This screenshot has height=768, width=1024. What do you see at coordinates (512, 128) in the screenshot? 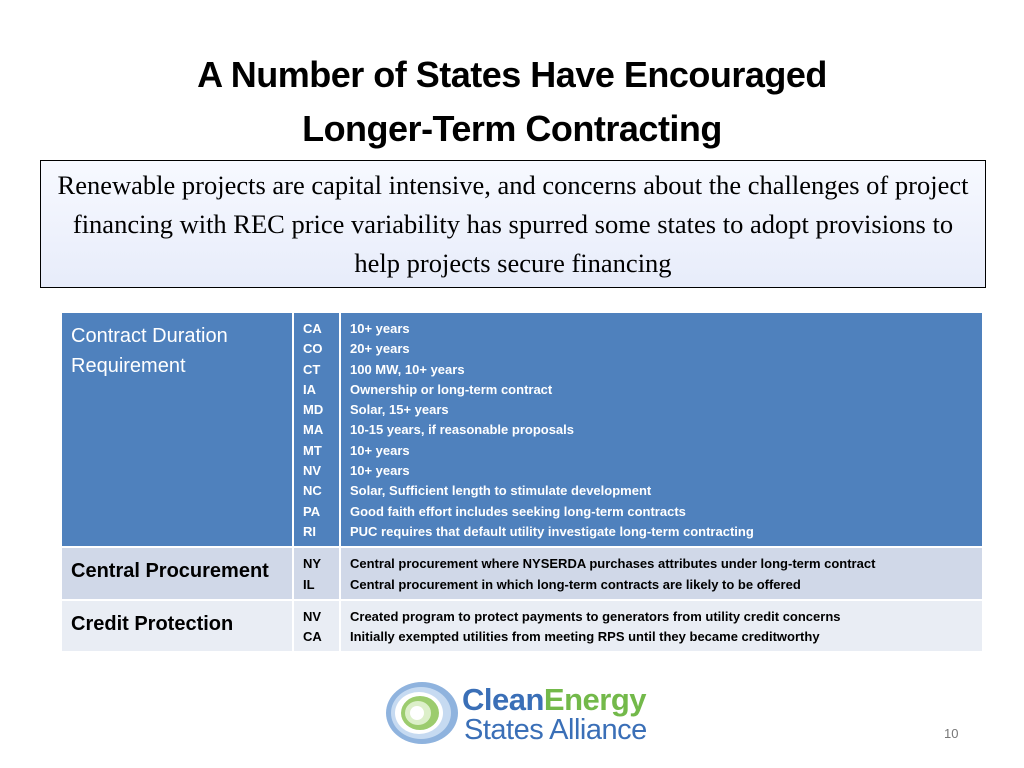
I see `slide-title-line-2: Longer-Term Contracting` at bounding box center [512, 128].